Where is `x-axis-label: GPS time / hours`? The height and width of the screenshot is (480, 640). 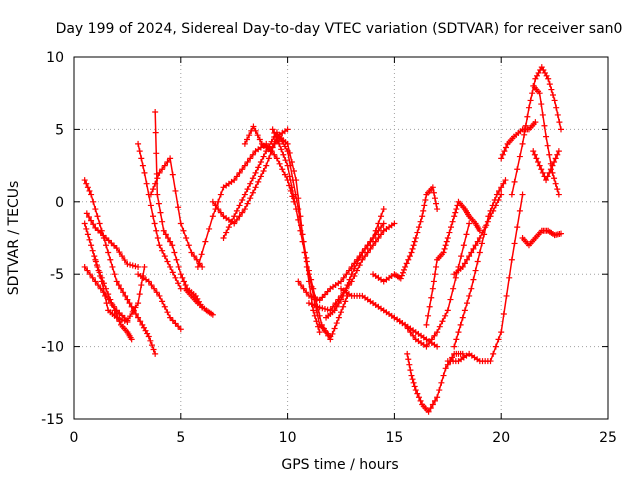 x-axis-label: GPS time / hours is located at coordinates (339, 465).